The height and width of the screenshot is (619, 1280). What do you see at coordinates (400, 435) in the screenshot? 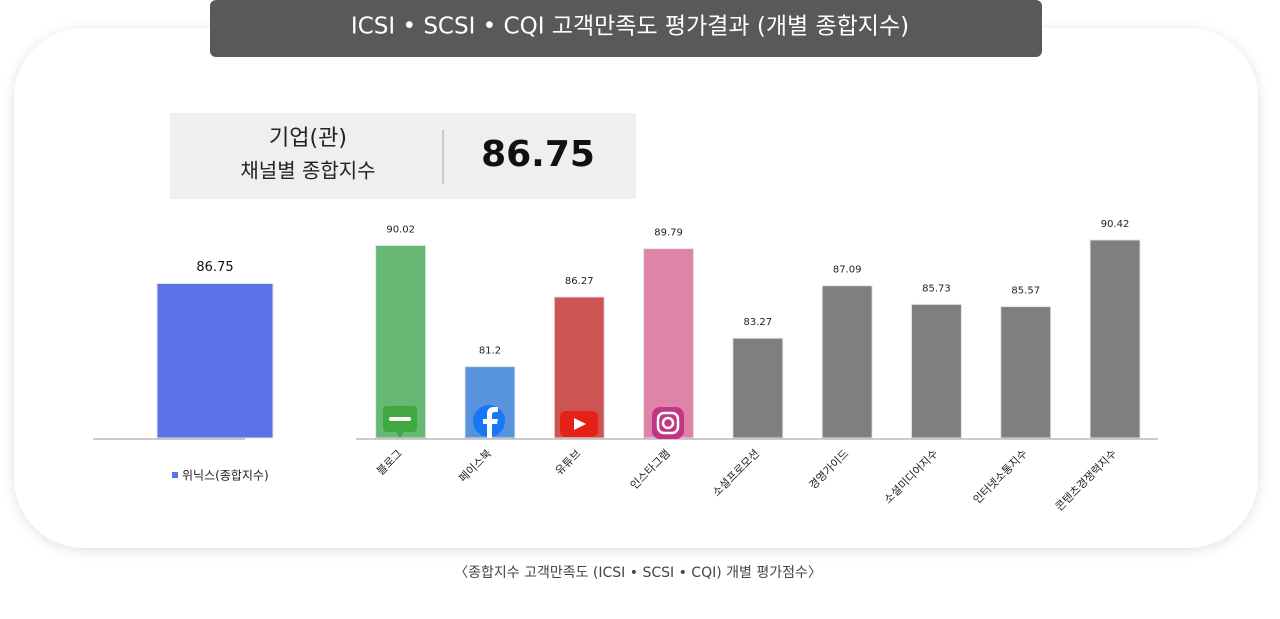
I see `blog-icon-tail` at bounding box center [400, 435].